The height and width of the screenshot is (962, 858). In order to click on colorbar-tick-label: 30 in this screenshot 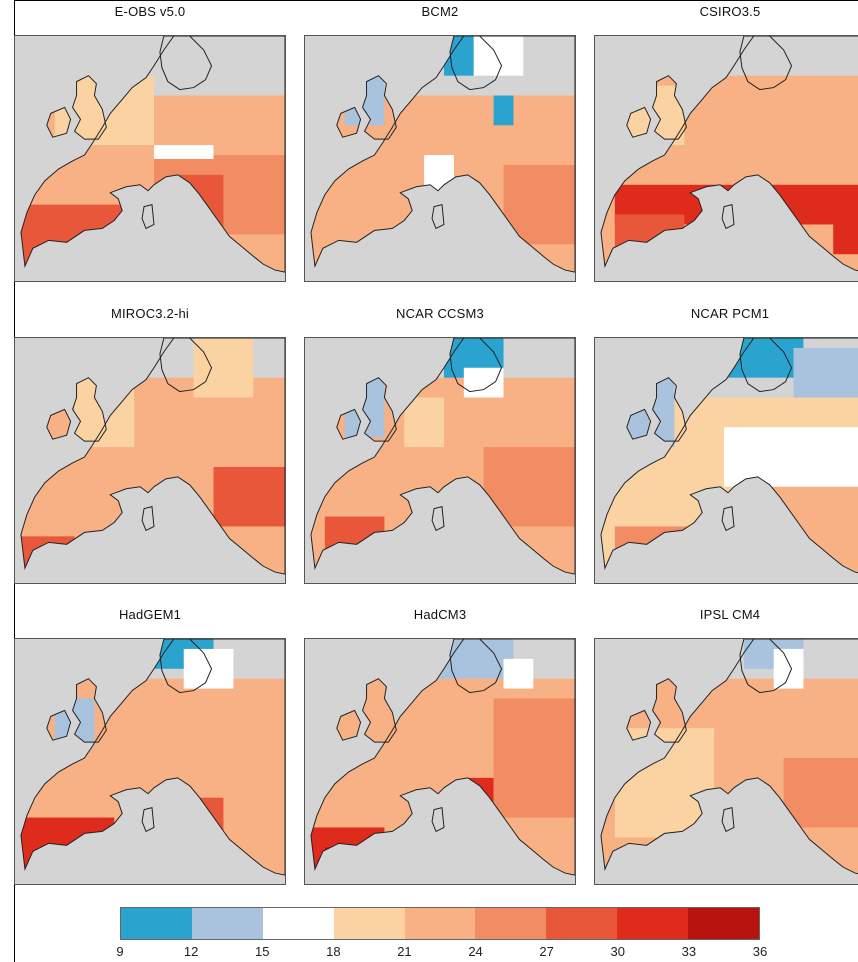, I will do `click(617, 951)`.